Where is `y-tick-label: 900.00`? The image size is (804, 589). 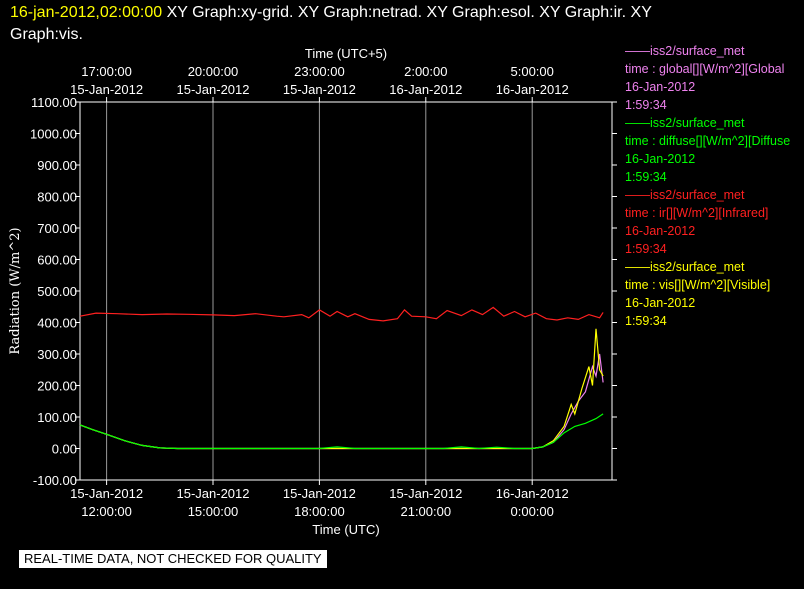
y-tick-label: 900.00 is located at coordinates (57, 165).